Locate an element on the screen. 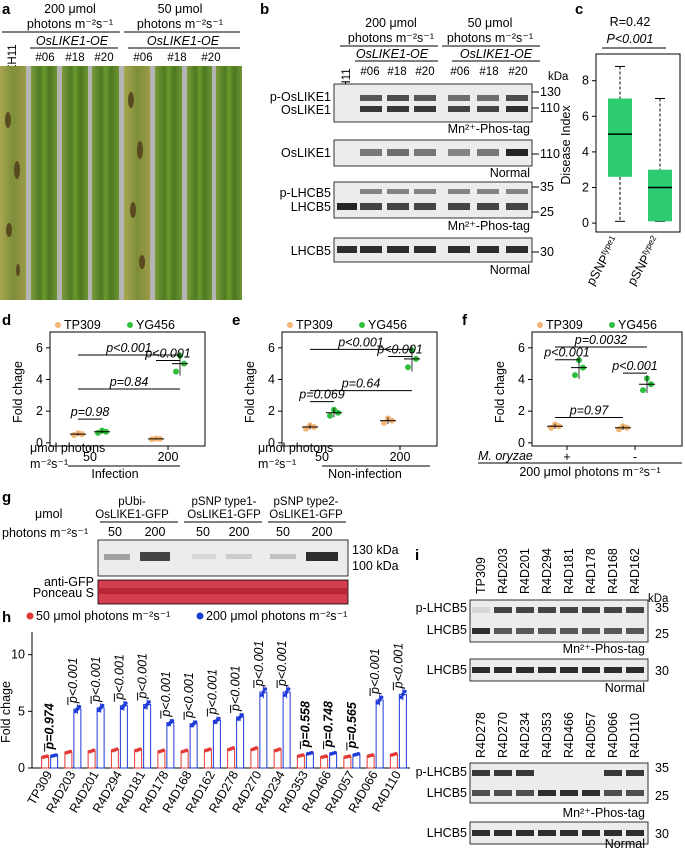 Image resolution: width=685 pixels, height=848 pixels. panel-c-ylabel: Disease Index is located at coordinates (566, 145).